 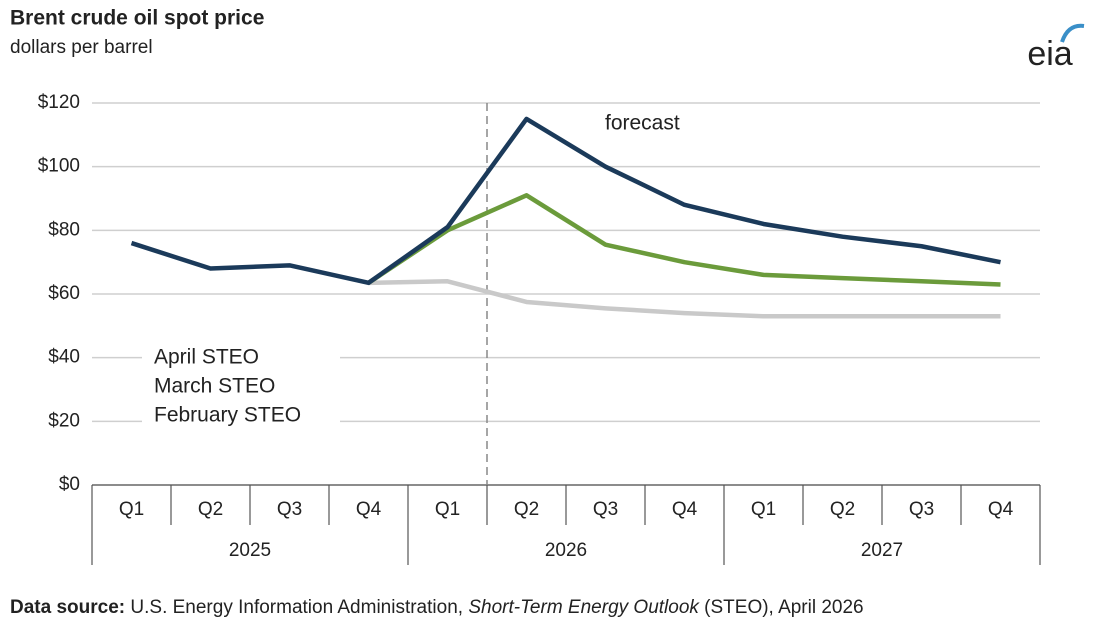 I want to click on legend-entry: April STEO, so click(x=206, y=357).